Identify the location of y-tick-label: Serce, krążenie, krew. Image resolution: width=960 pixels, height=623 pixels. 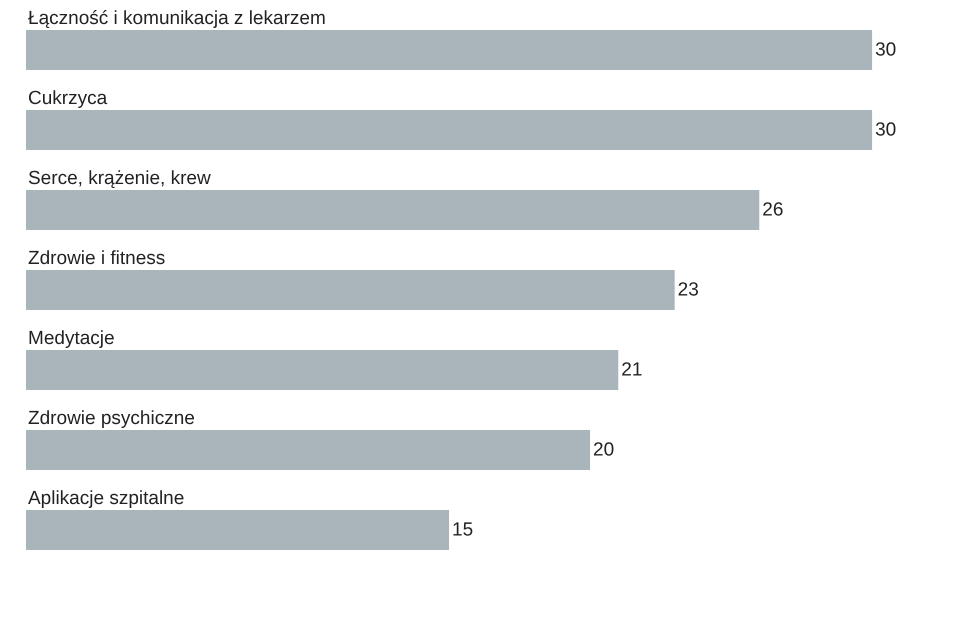
(119, 178).